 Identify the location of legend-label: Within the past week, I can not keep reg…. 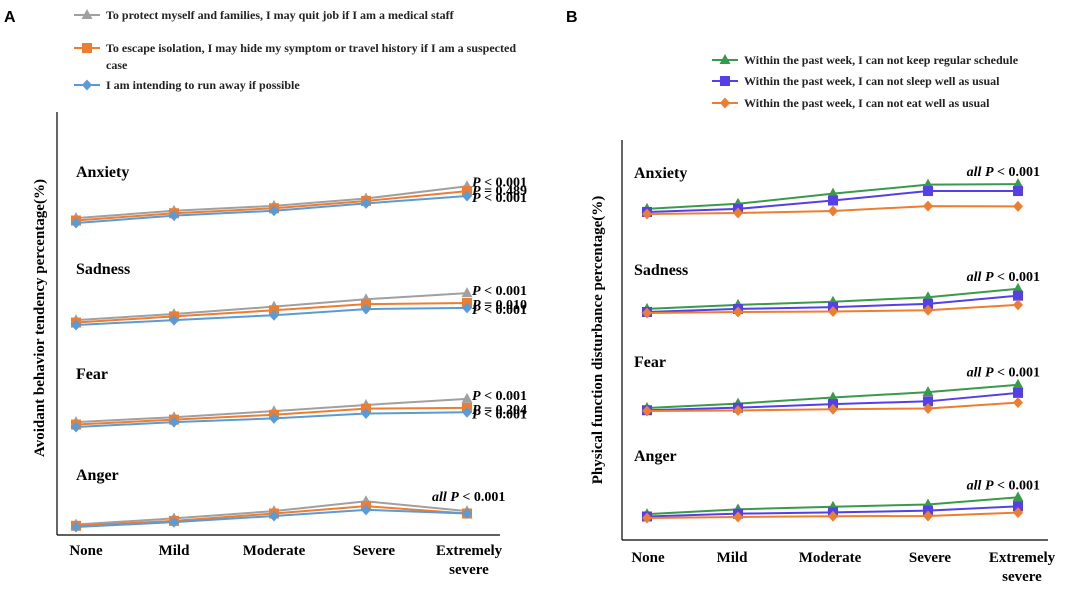
(881, 60).